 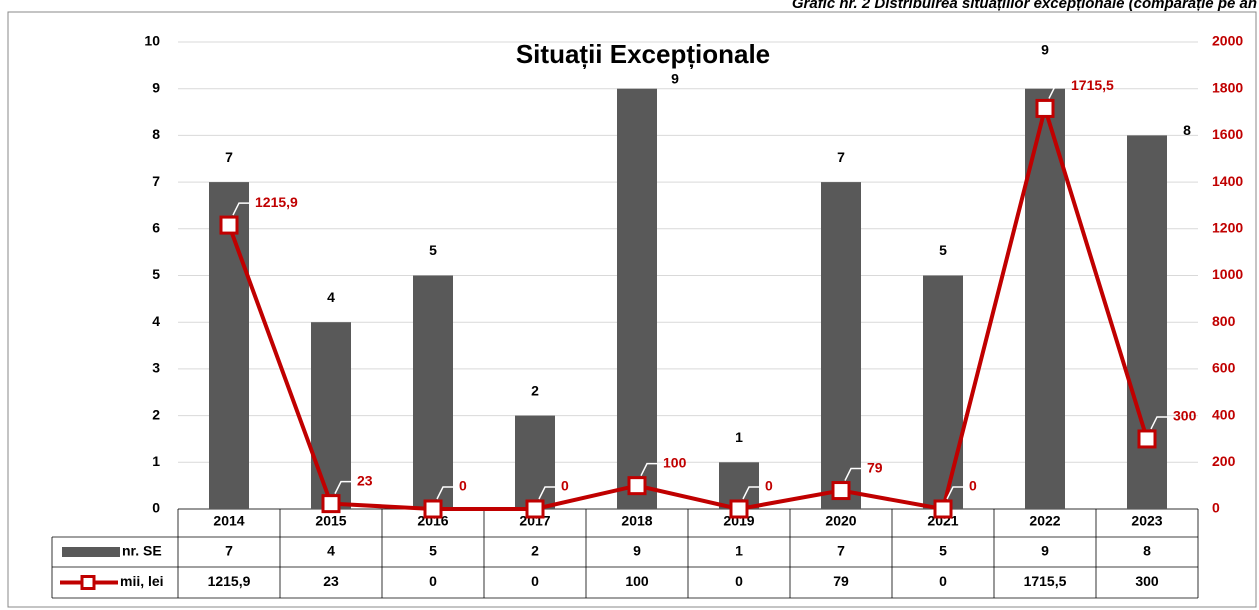 I want to click on bar-label: 4, so click(x=331, y=297).